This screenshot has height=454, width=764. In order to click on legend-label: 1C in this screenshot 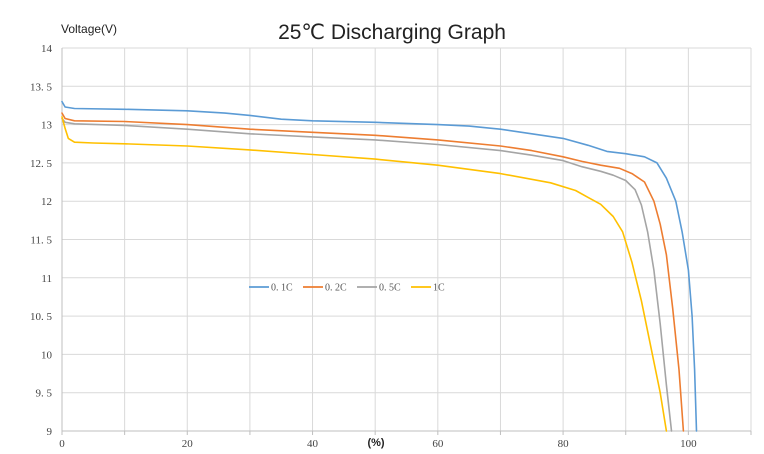, I will do `click(439, 288)`.